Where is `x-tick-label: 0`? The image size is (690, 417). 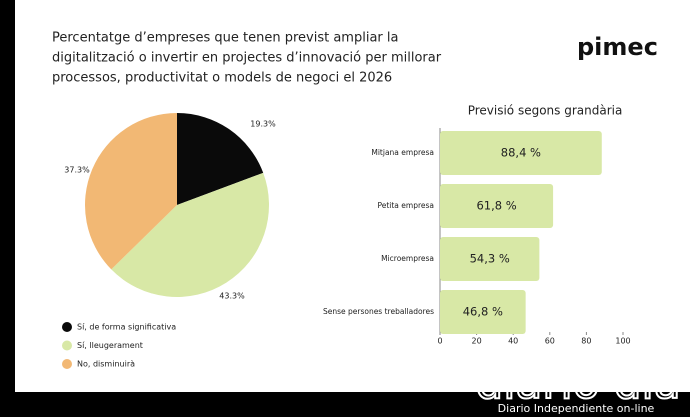 x-tick-label: 0 is located at coordinates (439, 341).